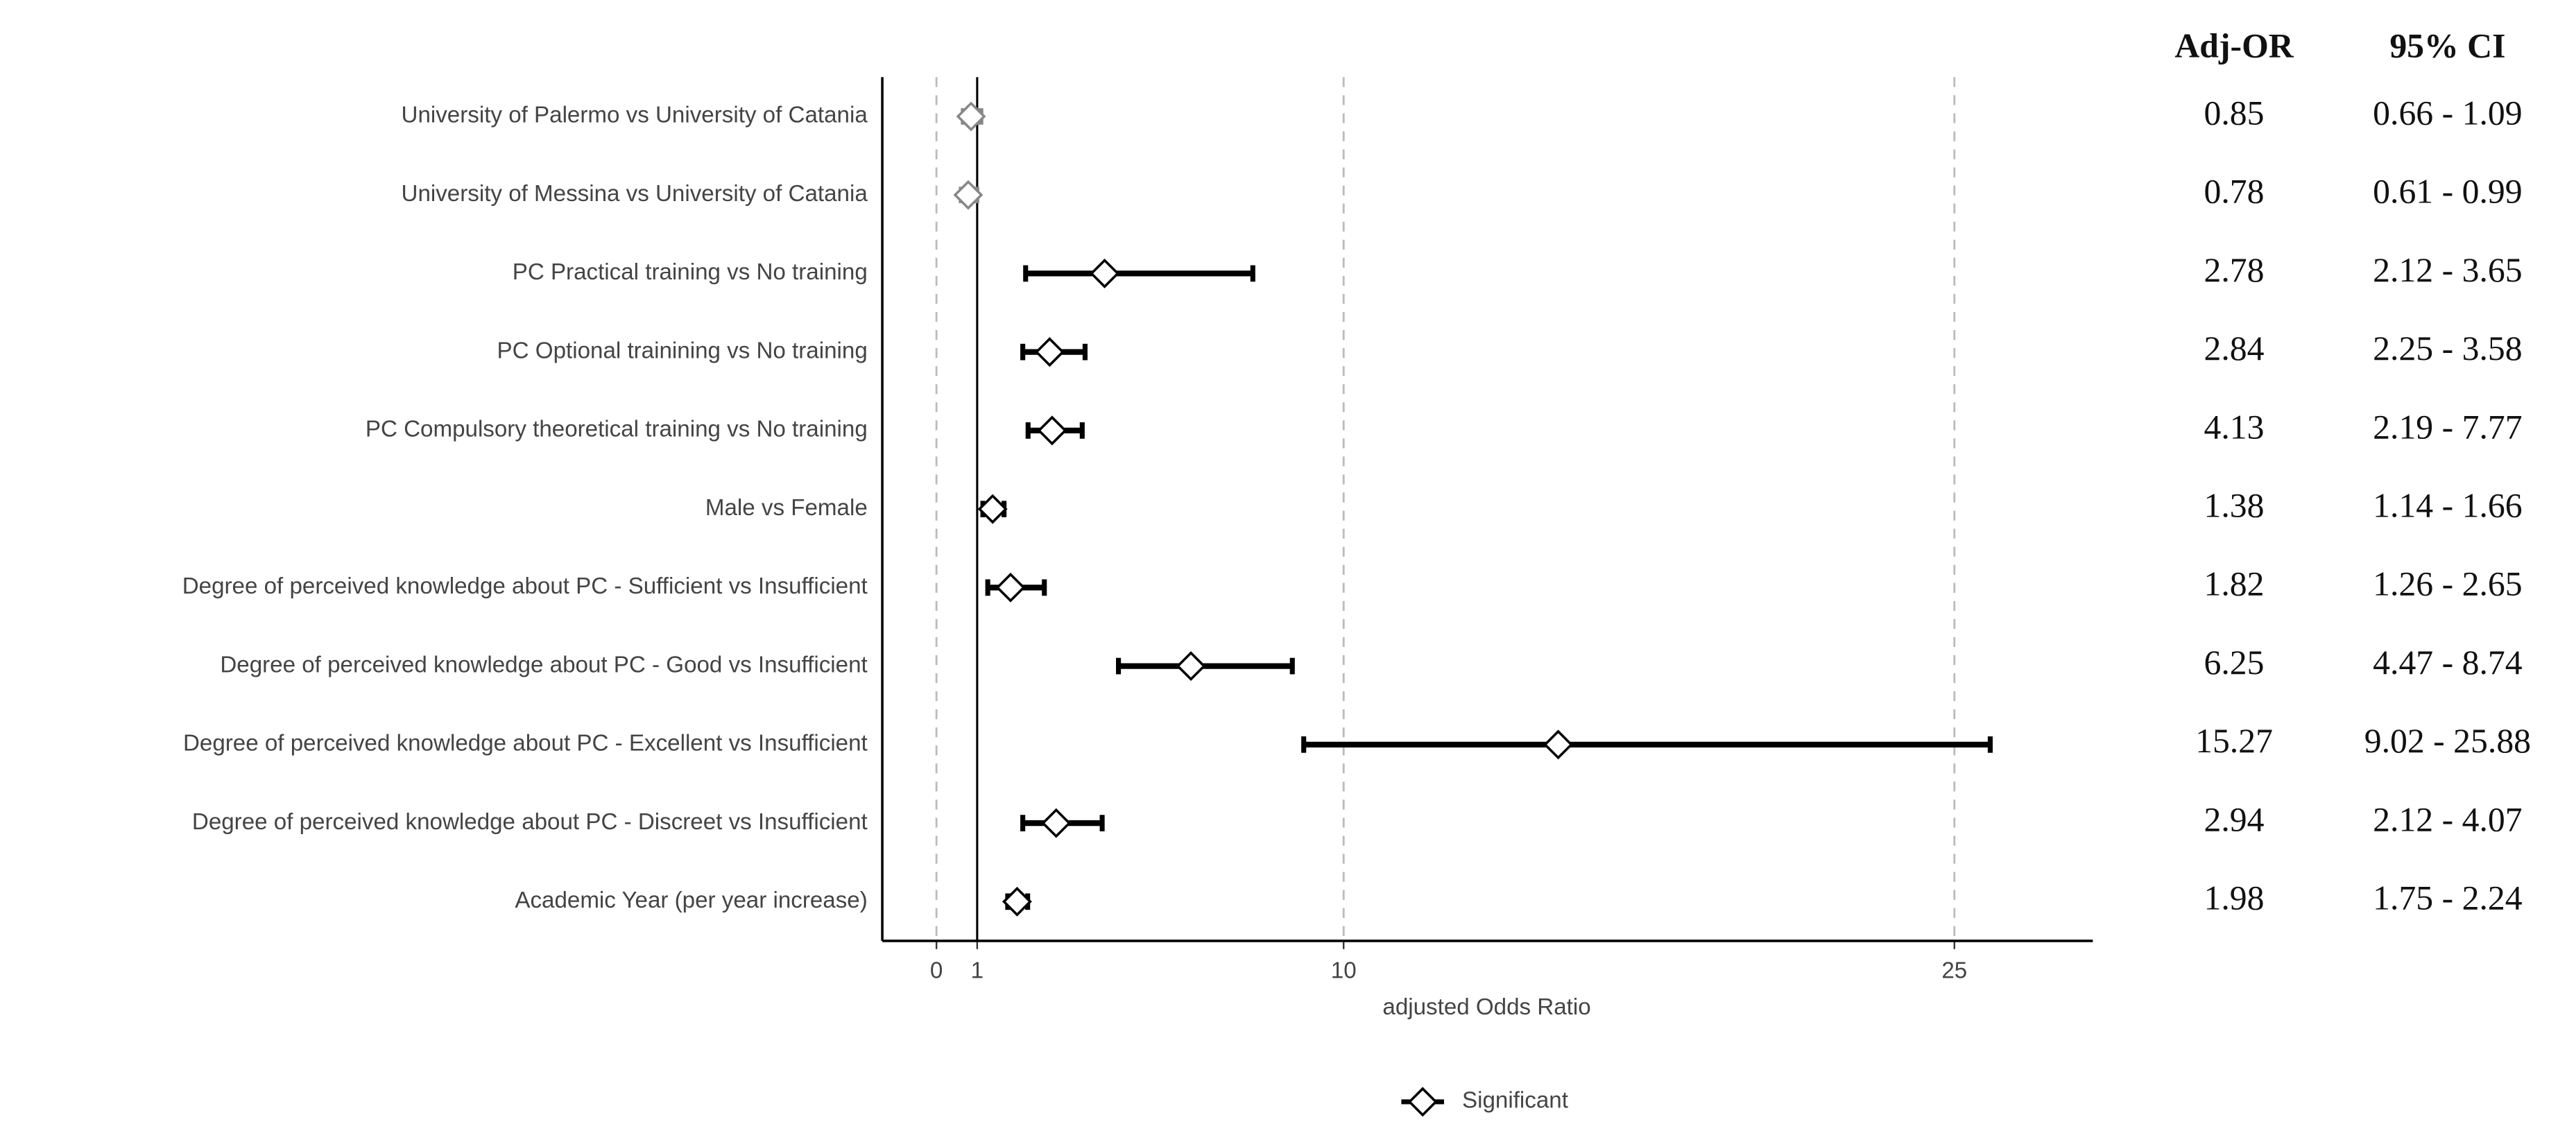 This screenshot has width=2576, height=1133. What do you see at coordinates (1515, 1101) in the screenshot?
I see `legend-label: Significant` at bounding box center [1515, 1101].